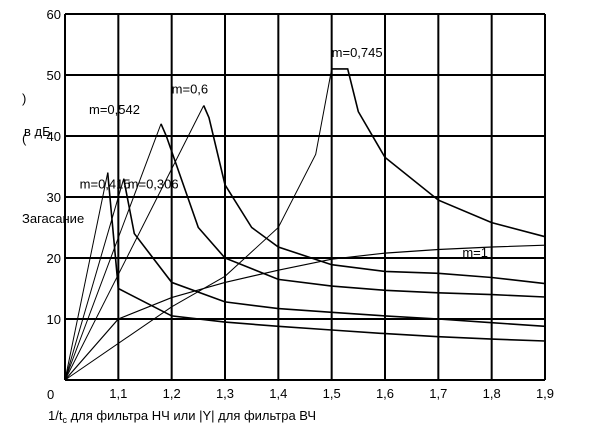 The image size is (597, 442). I want to click on x-tick-label: 1,5, so click(332, 393).